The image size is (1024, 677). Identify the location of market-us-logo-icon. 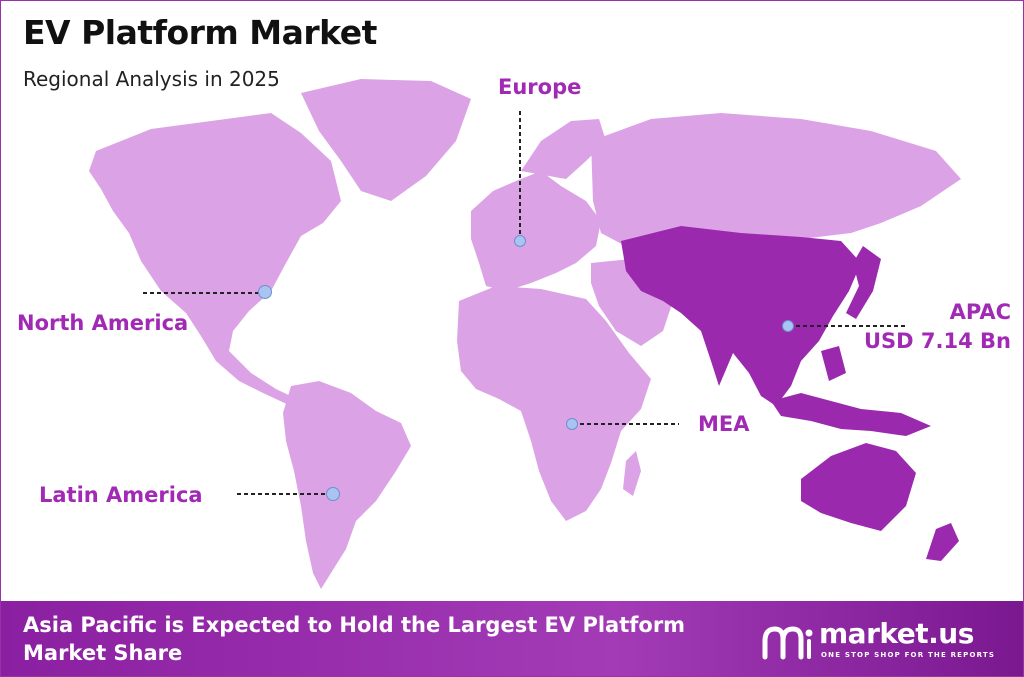
(787, 643).